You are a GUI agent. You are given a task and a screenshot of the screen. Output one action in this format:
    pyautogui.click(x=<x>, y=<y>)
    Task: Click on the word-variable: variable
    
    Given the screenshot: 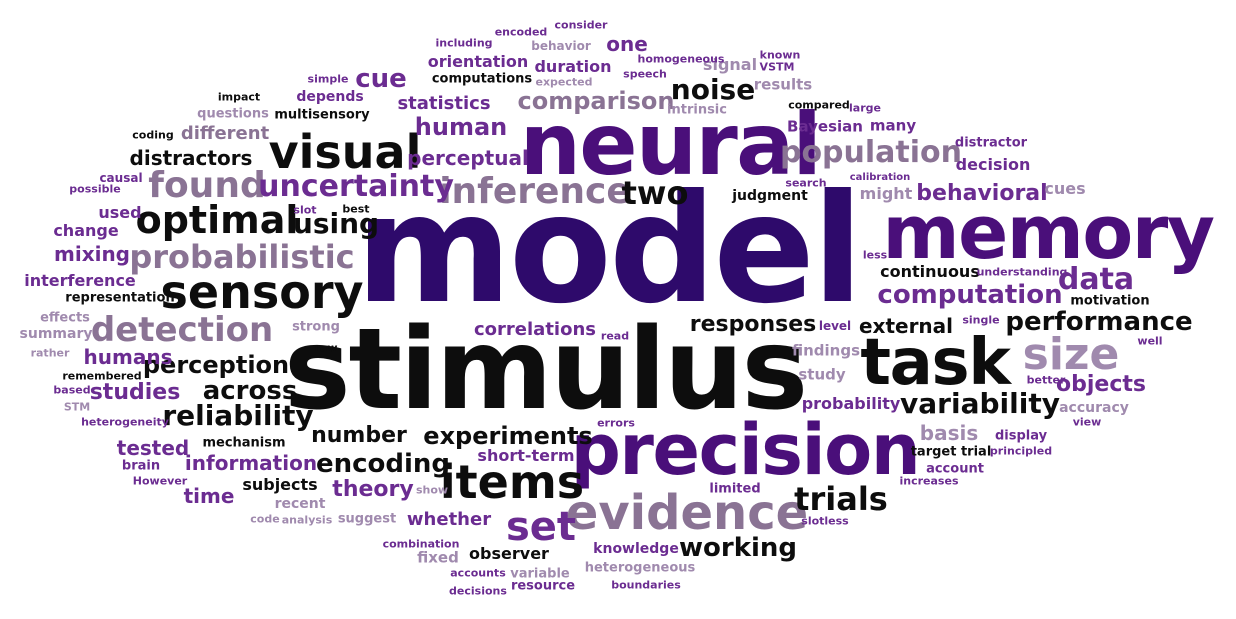 What is the action you would take?
    pyautogui.click(x=540, y=574)
    